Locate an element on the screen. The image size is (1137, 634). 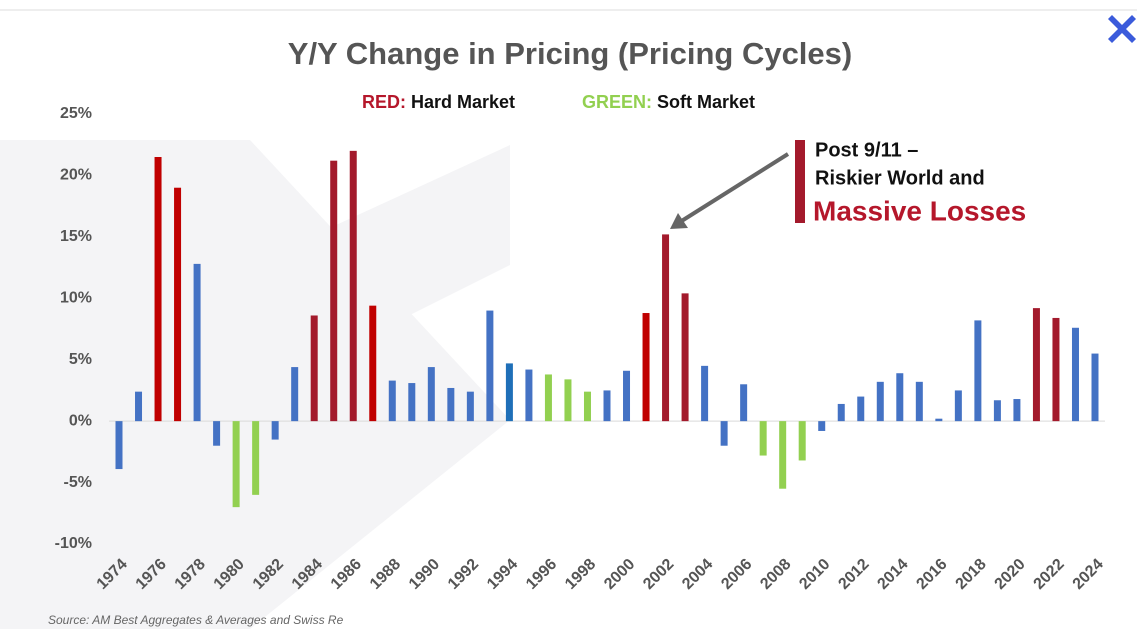
y-tick-label: 25% is located at coordinates (76, 113).